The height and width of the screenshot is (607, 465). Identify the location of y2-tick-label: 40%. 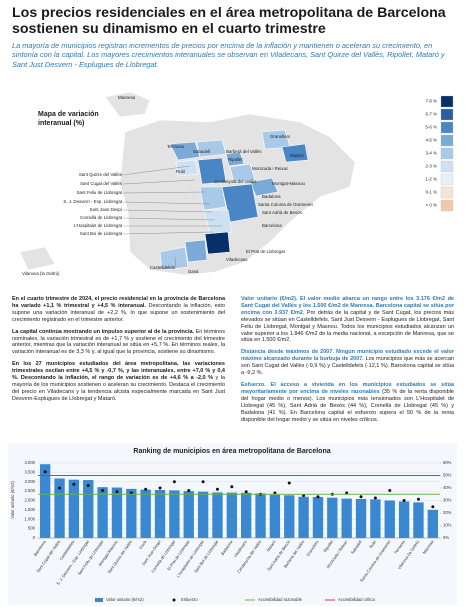
(447, 487).